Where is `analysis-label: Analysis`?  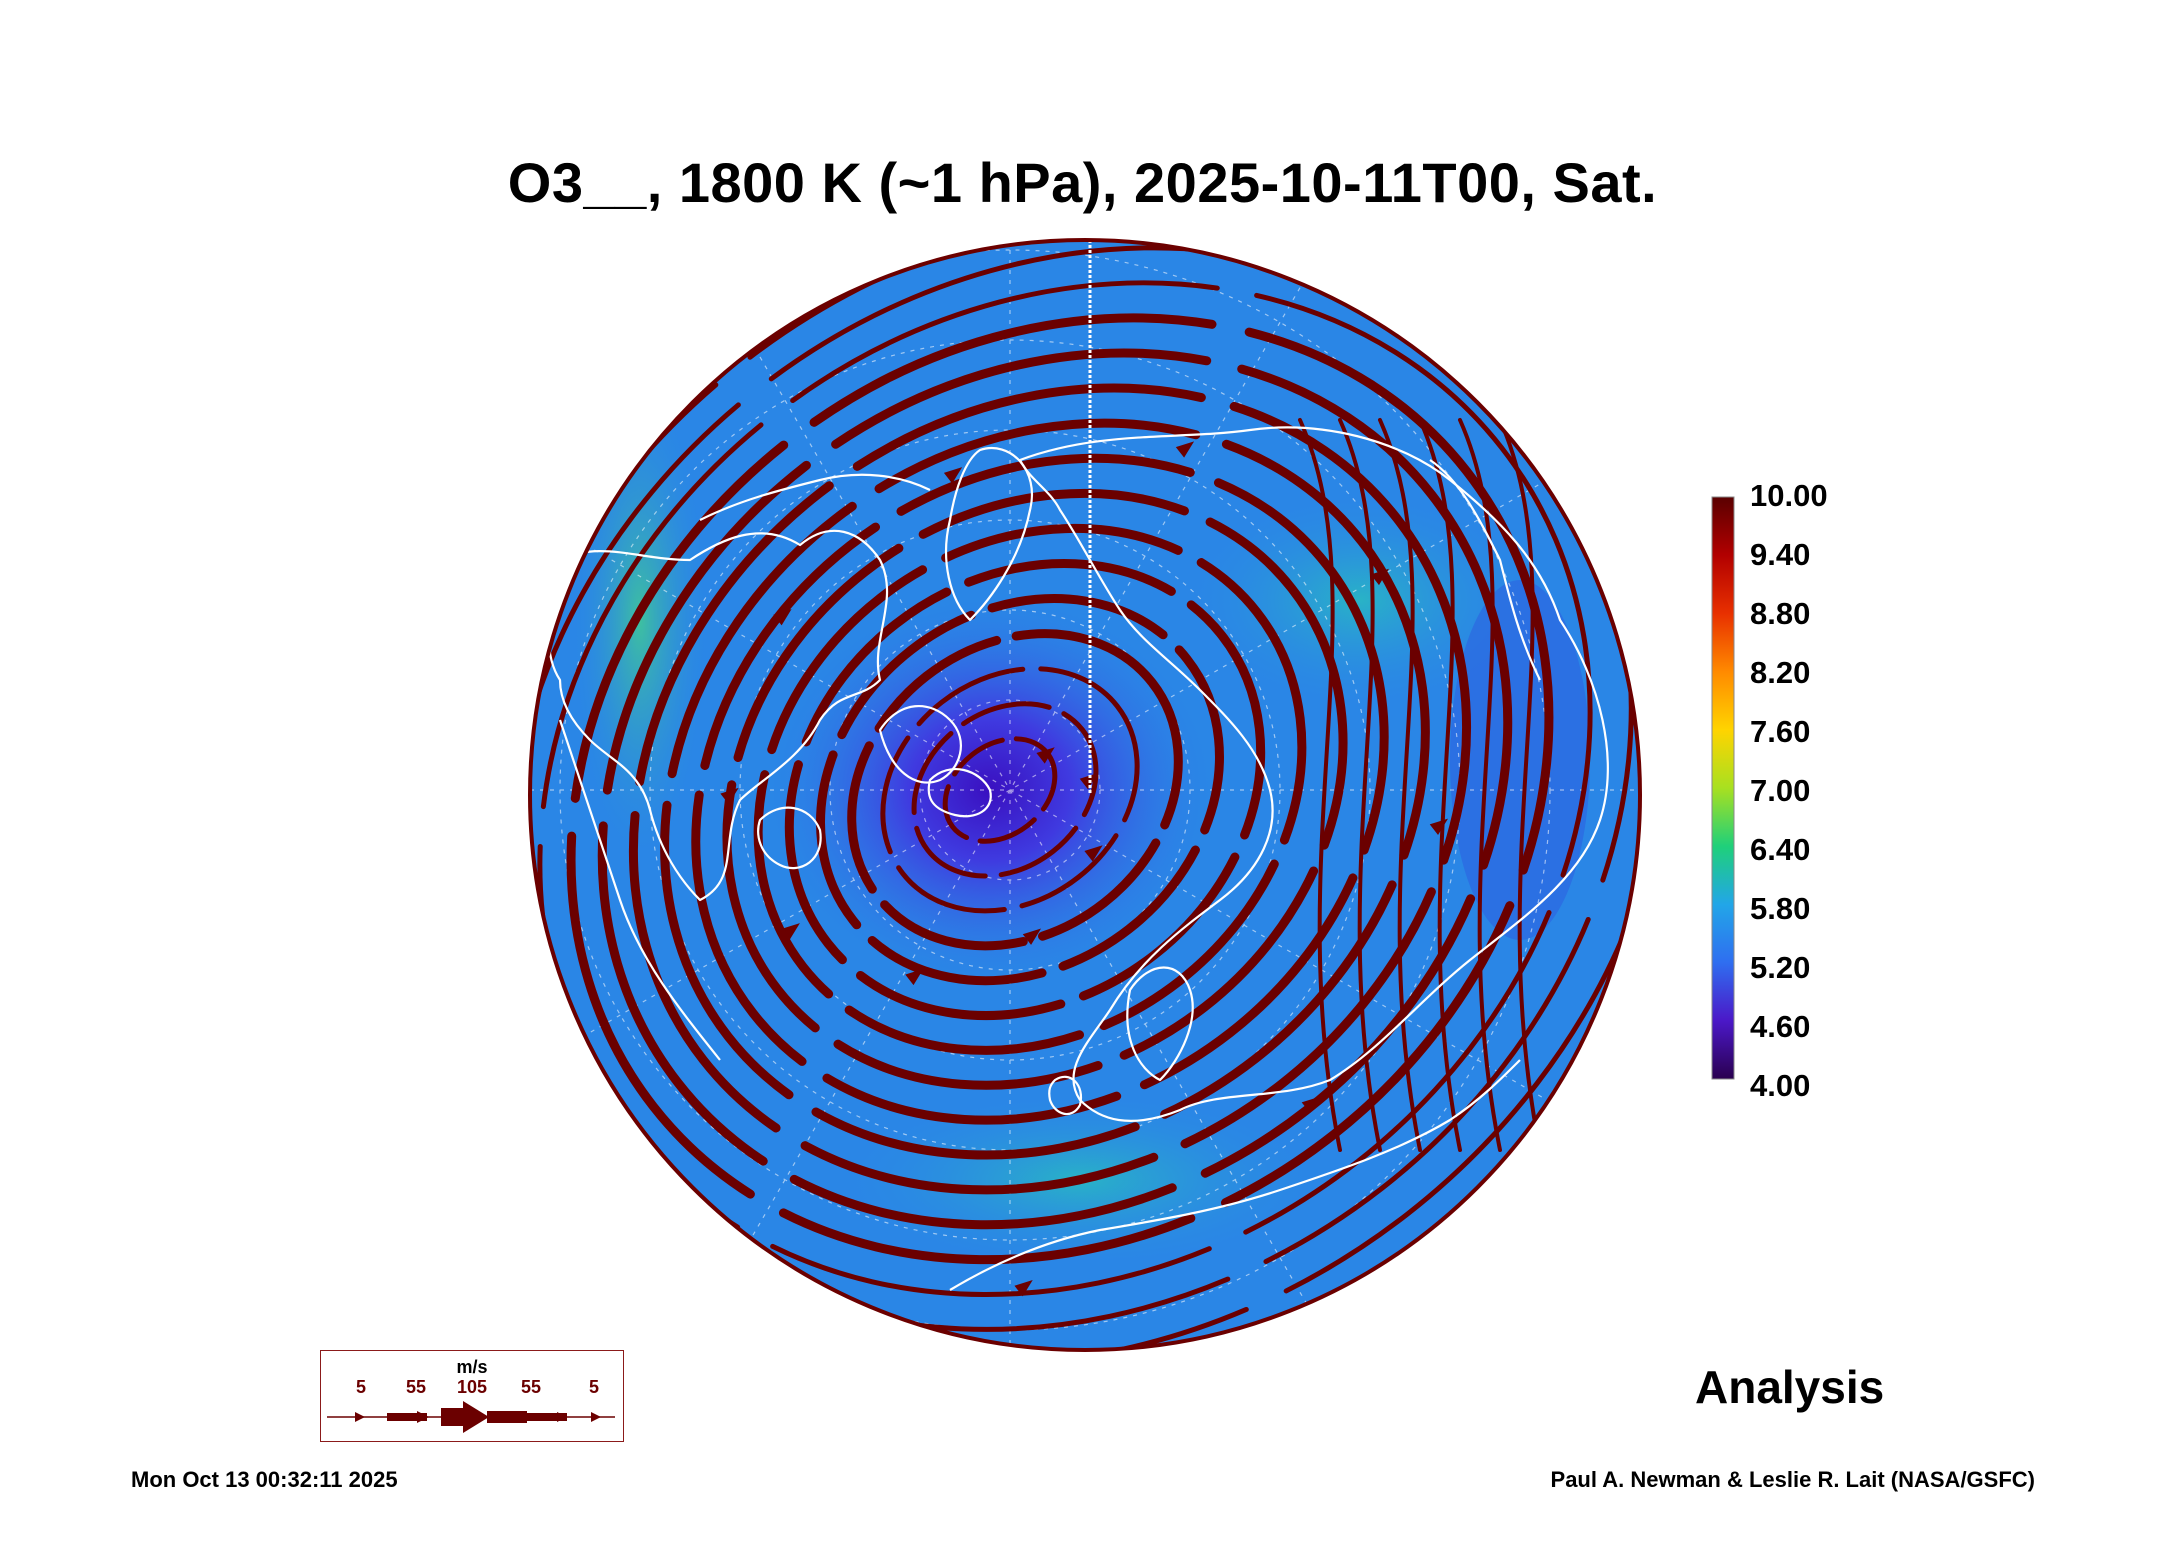
analysis-label: Analysis is located at coordinates (1790, 1387).